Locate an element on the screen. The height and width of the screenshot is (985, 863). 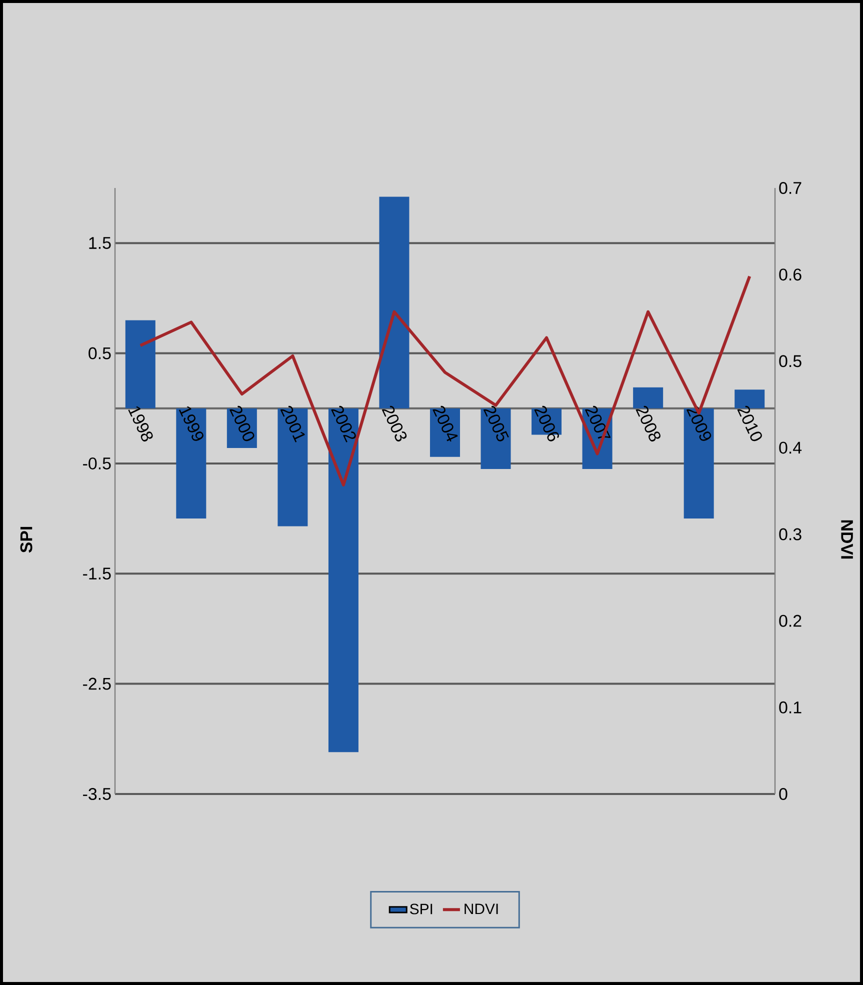
x-tick-label: 1998 is located at coordinates (140, 424).